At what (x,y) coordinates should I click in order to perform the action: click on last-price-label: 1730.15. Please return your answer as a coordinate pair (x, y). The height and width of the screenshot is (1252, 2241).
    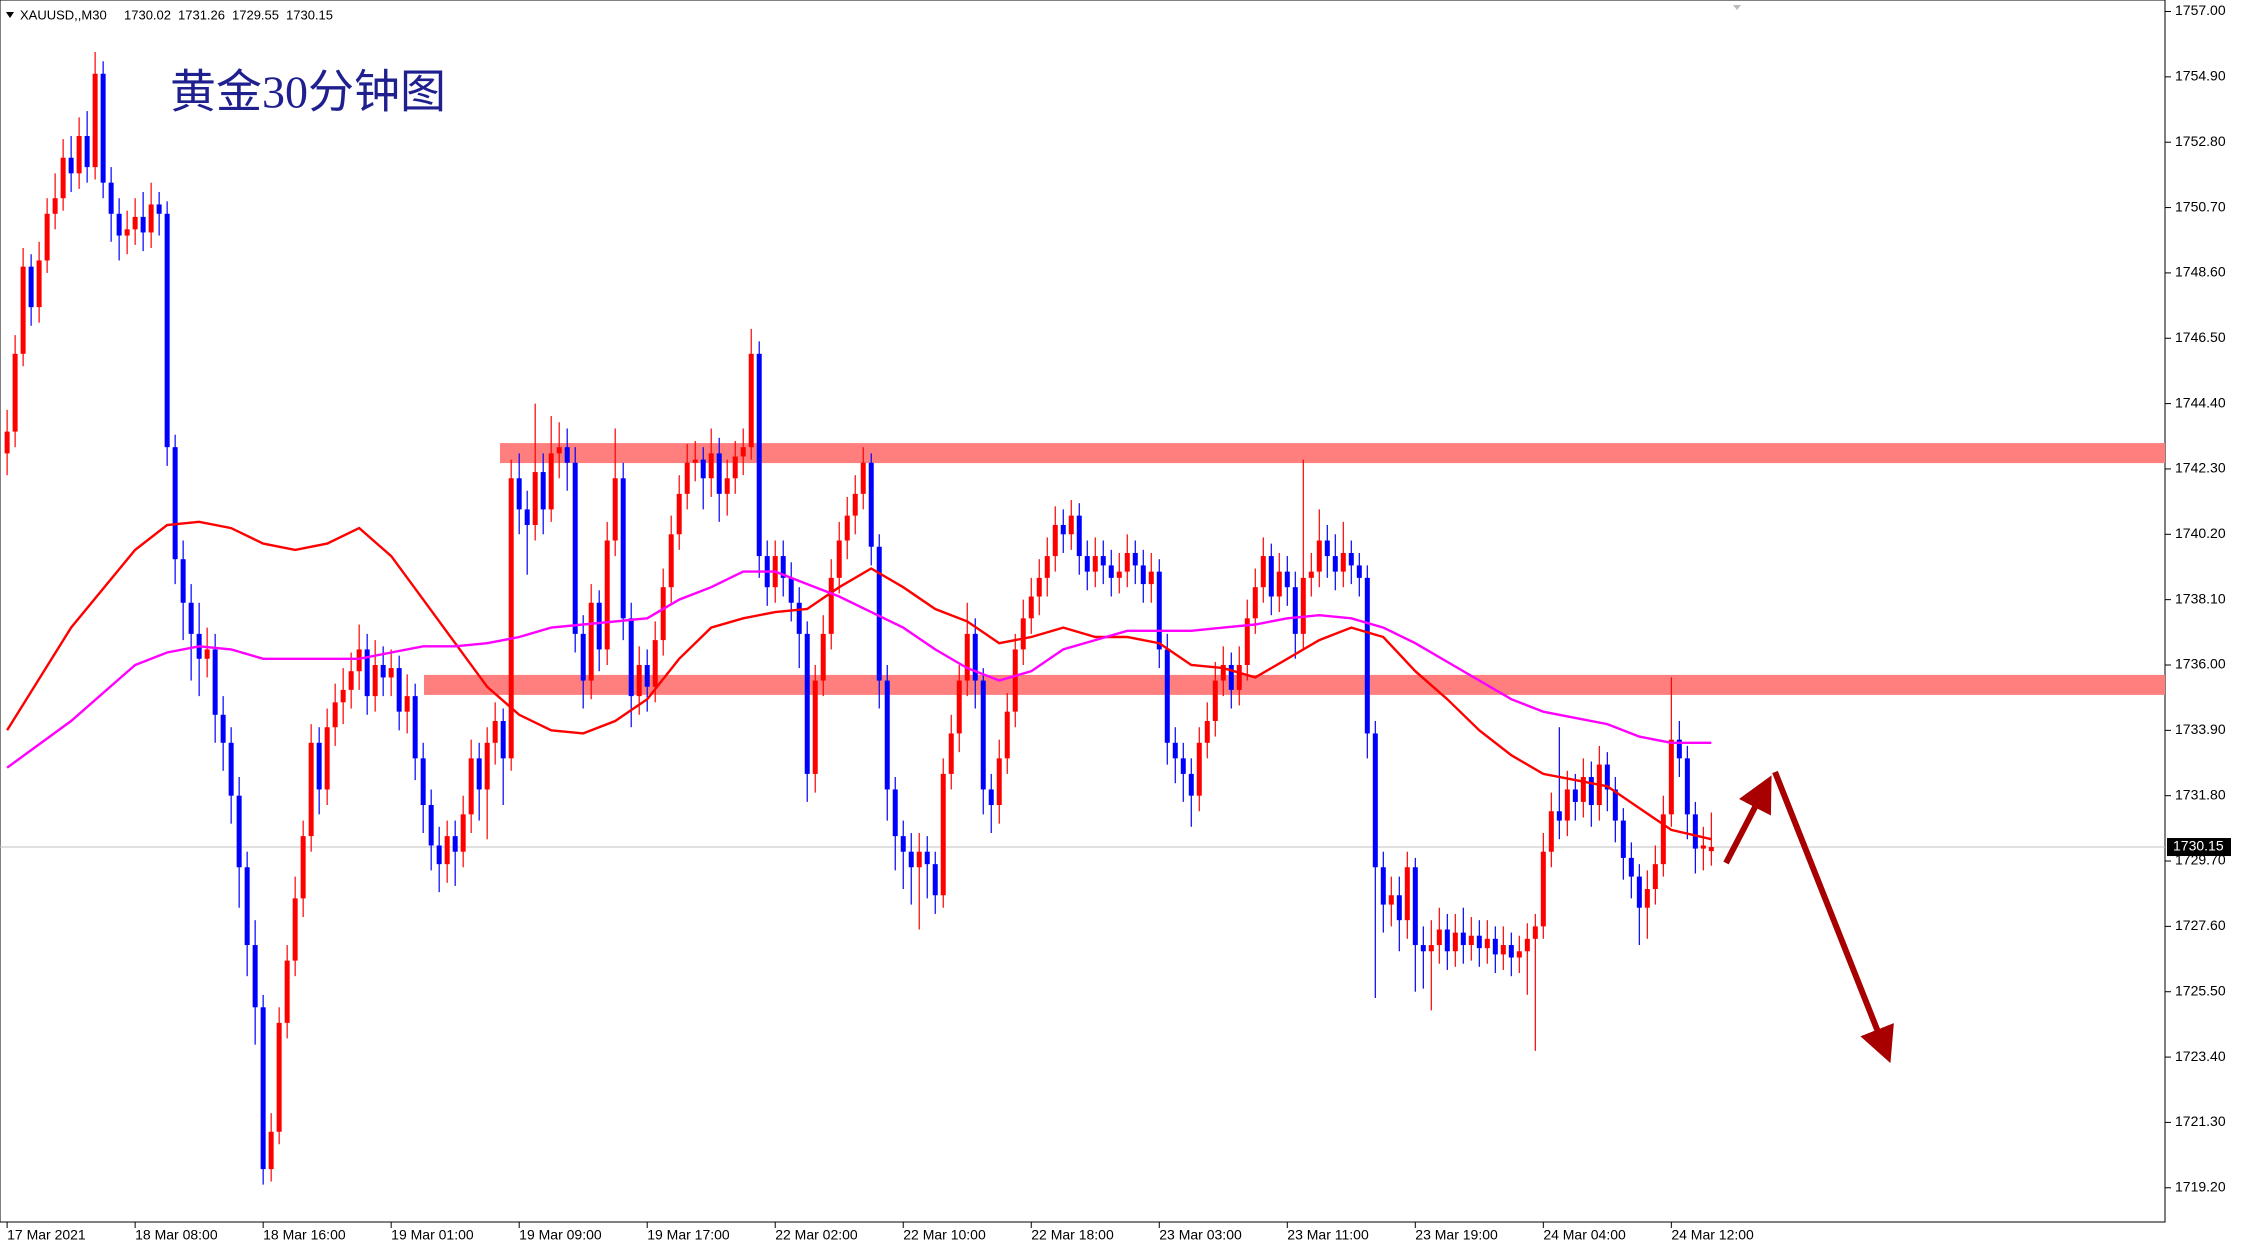
    Looking at the image, I should click on (2198, 846).